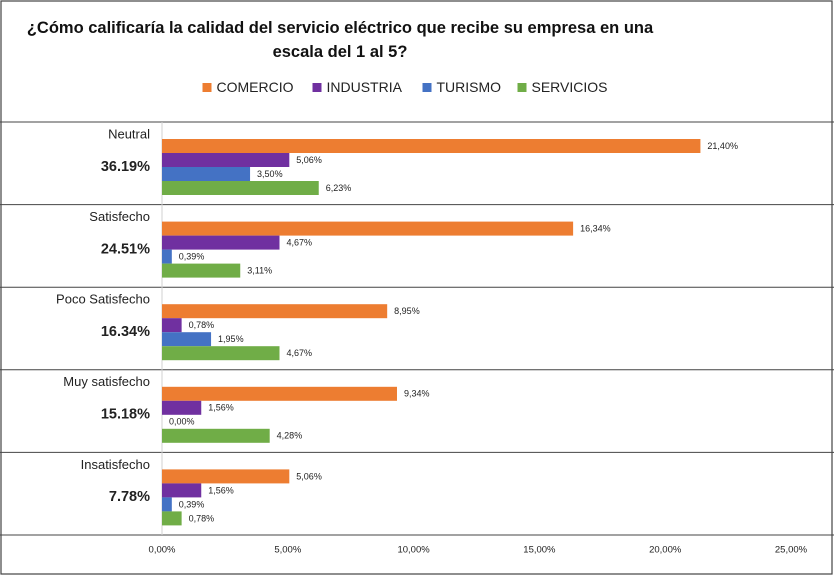  What do you see at coordinates (339, 188) in the screenshot?
I see `value-label: 6,23%` at bounding box center [339, 188].